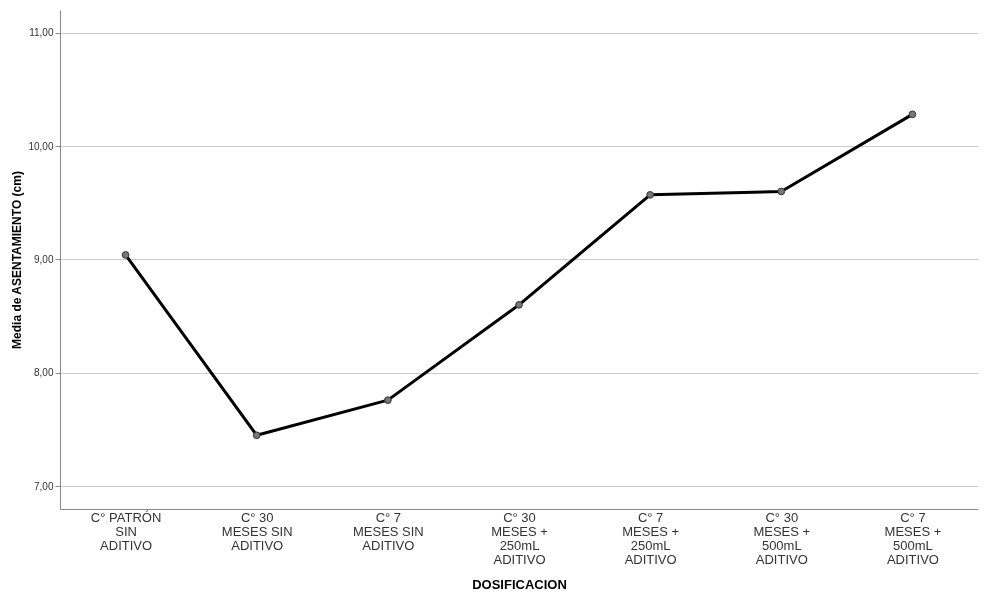 The width and height of the screenshot is (1003, 601). I want to click on y-tick-label: 11,00, so click(41, 33).